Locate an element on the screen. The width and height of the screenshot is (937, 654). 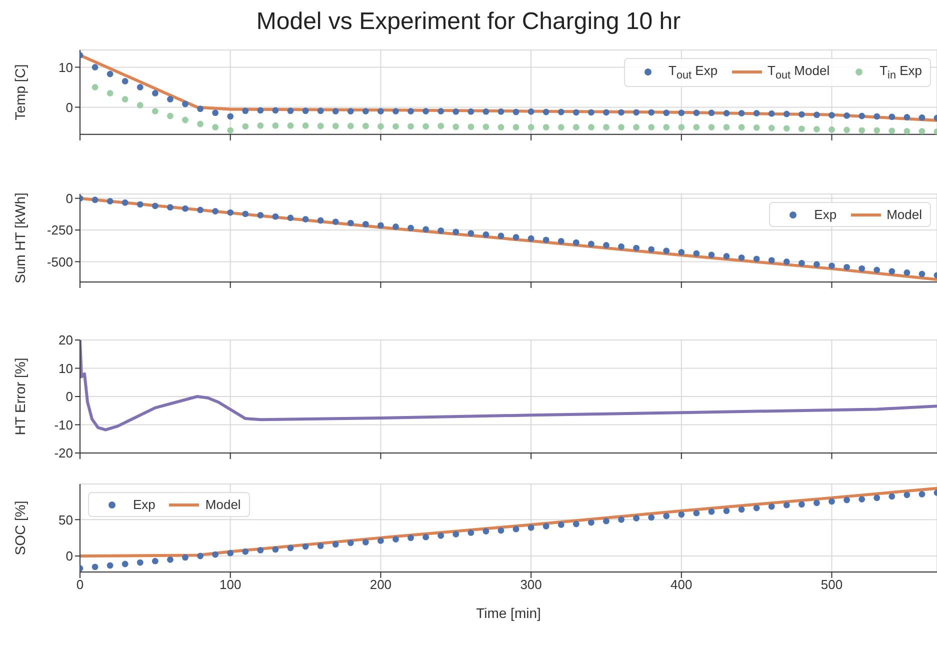
y-axis-title: HT Error [%] is located at coordinates (20, 397).